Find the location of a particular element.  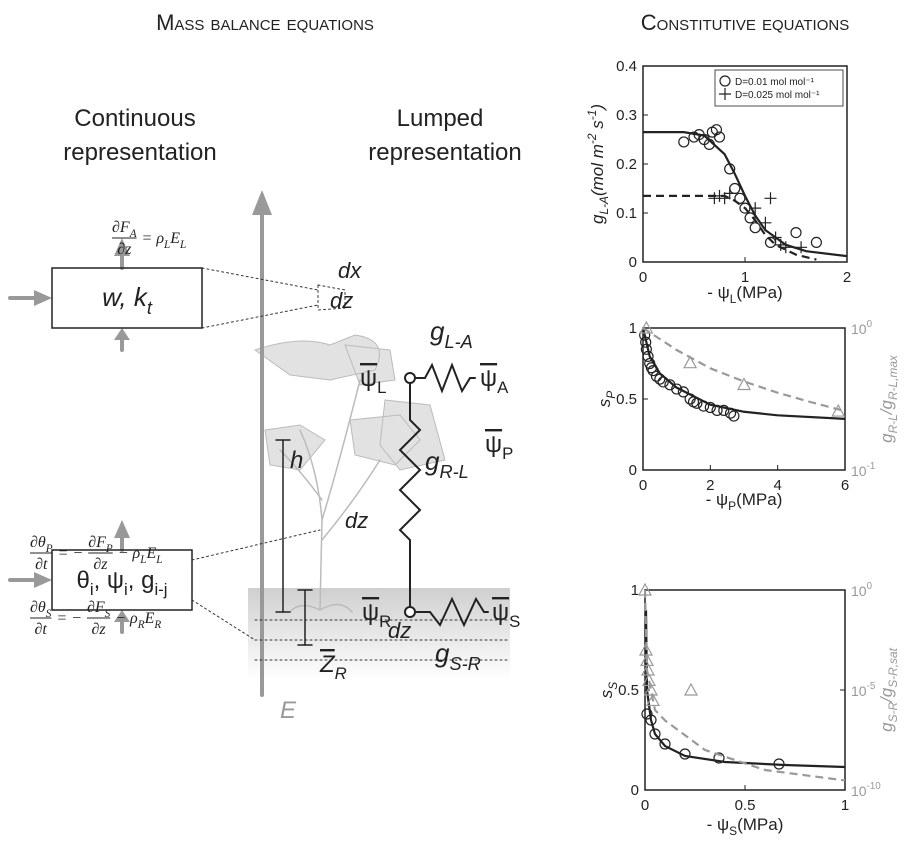

label: ∂t is located at coordinates (41, 564).